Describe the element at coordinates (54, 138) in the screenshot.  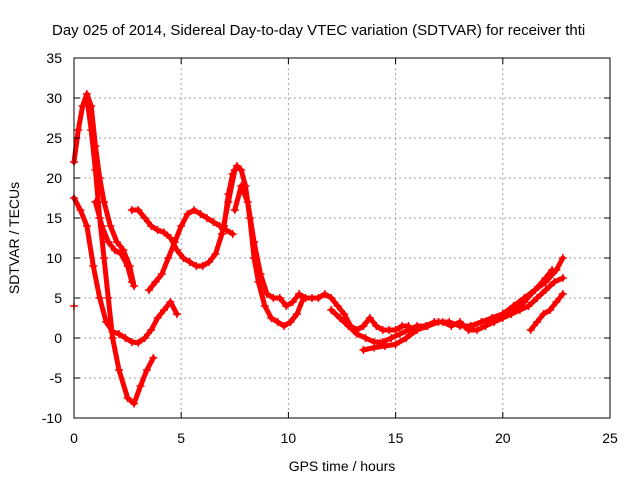
I see `y-tick-label: 25` at that location.